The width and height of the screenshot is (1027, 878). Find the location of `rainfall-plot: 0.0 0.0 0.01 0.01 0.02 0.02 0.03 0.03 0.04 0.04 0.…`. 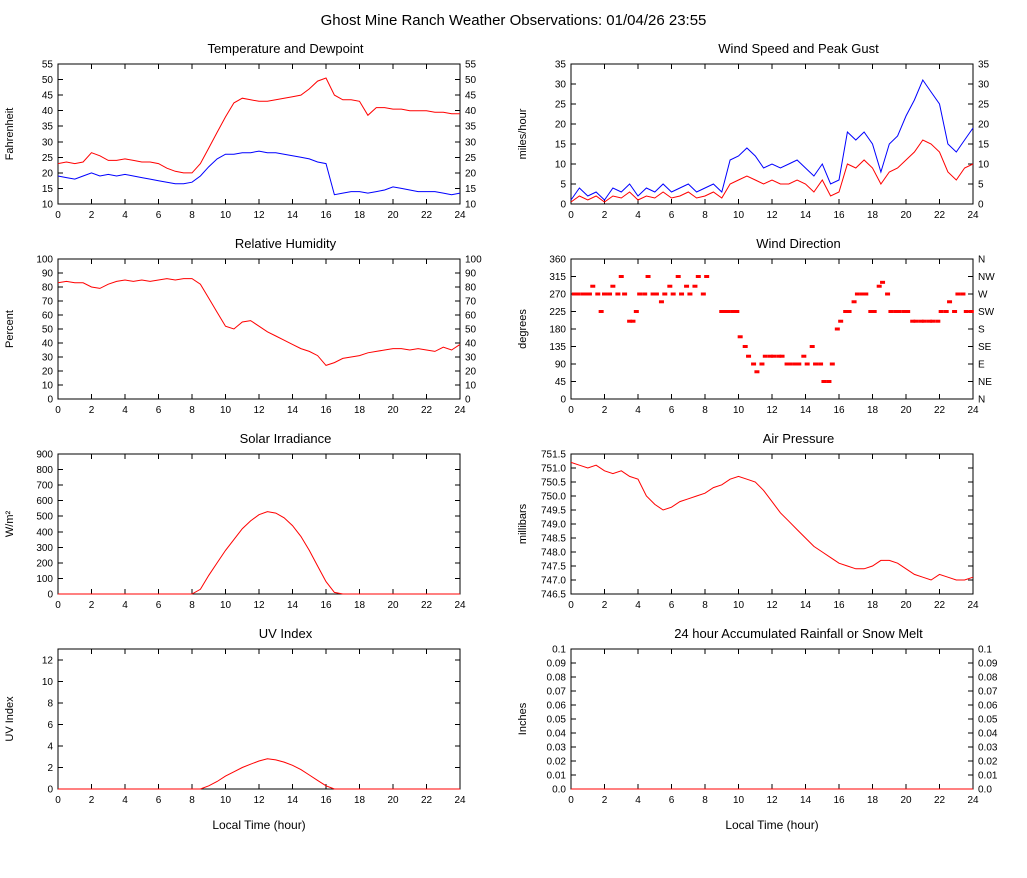

rainfall-plot: 0.0 0.0 0.01 0.01 0.02 0.02 0.03 0.03 0.04 0.04 0.… is located at coordinates (757, 739).